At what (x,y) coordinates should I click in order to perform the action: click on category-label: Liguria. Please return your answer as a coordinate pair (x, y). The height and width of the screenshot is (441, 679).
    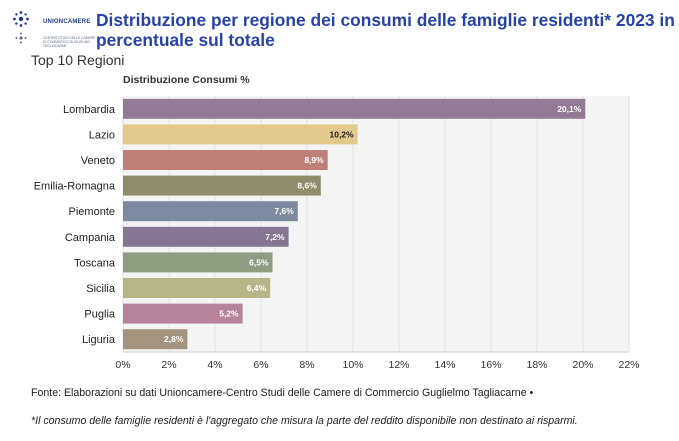
    Looking at the image, I should click on (99, 340).